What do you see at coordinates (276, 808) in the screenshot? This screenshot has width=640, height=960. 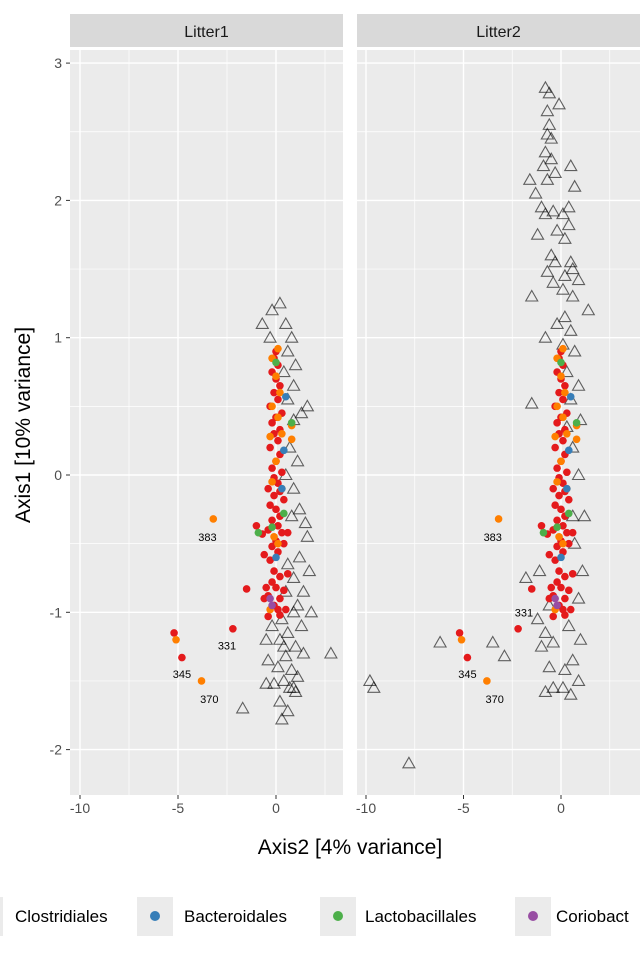 I see `x-tick-label: 0` at bounding box center [276, 808].